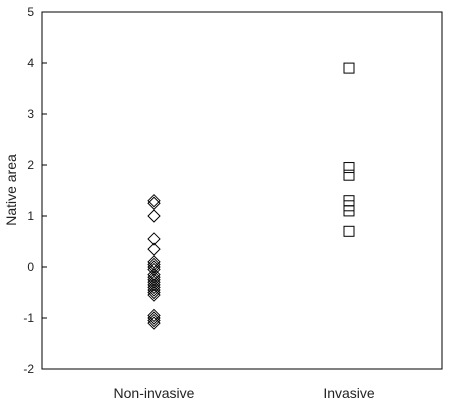  What do you see at coordinates (30, 216) in the screenshot?
I see `y-tick-label: 1` at bounding box center [30, 216].